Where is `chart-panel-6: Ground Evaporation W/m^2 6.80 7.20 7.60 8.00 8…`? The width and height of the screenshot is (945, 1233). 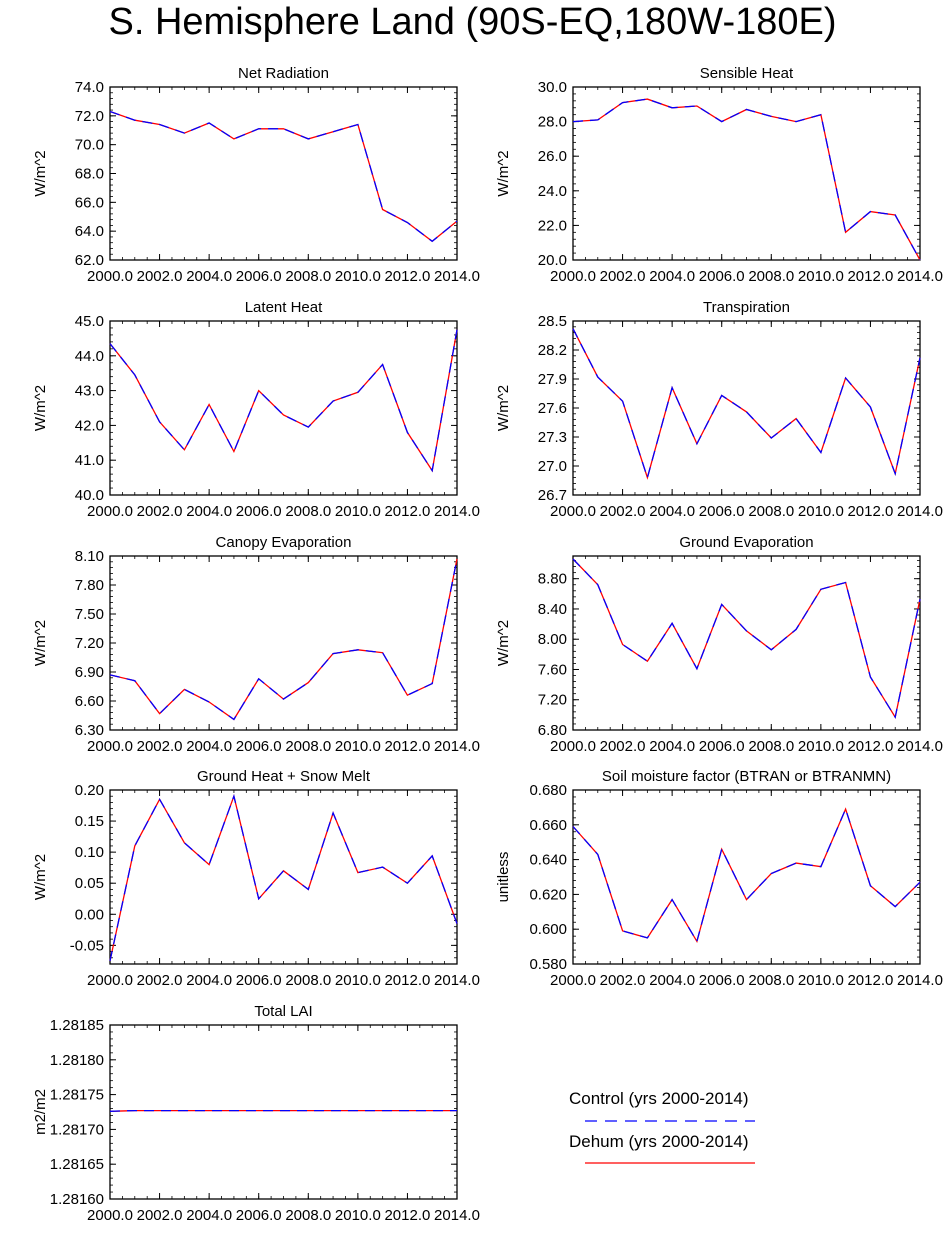
chart-panel-6: Ground Evaporation W/m^2 6.80 7.20 7.60 8.00 8… is located at coordinates (719, 644).